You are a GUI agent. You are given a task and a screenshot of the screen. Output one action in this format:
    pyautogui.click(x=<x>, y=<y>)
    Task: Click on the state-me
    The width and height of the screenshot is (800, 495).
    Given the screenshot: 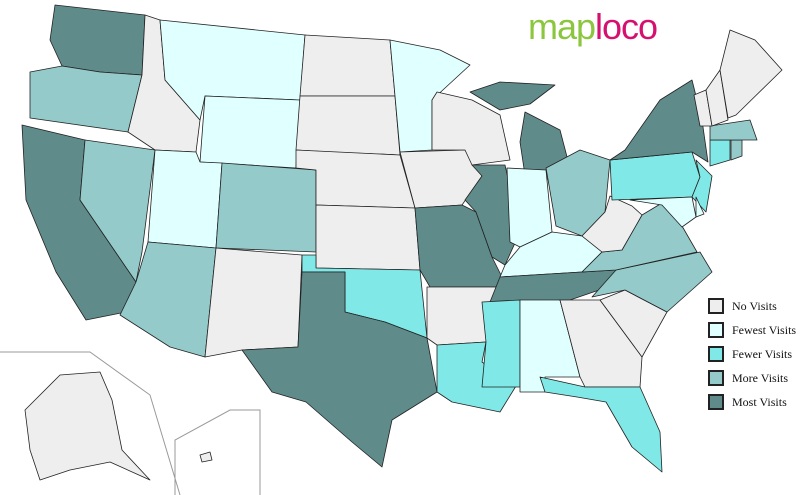 What is the action you would take?
    pyautogui.click(x=751, y=74)
    